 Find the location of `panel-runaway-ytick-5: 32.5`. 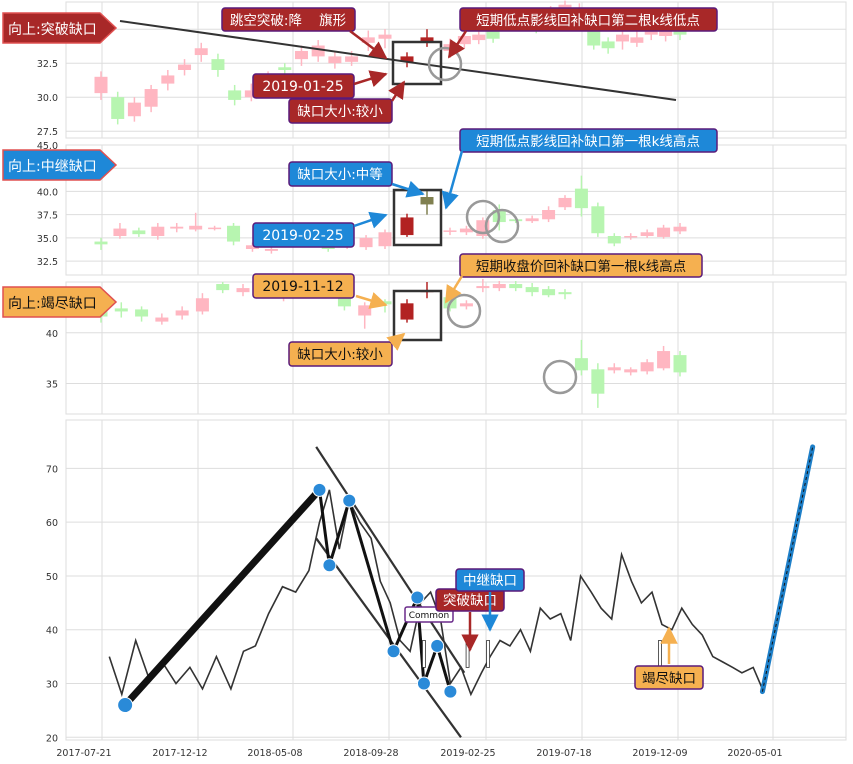

panel-runaway-ytick-5: 32.5 is located at coordinates (47, 262).